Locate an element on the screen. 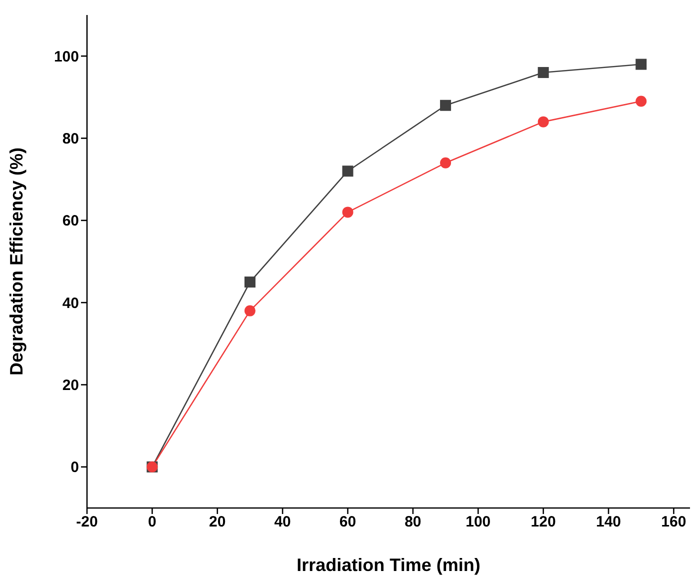 The image size is (693, 583). y-tick-label: 100 is located at coordinates (66, 57).